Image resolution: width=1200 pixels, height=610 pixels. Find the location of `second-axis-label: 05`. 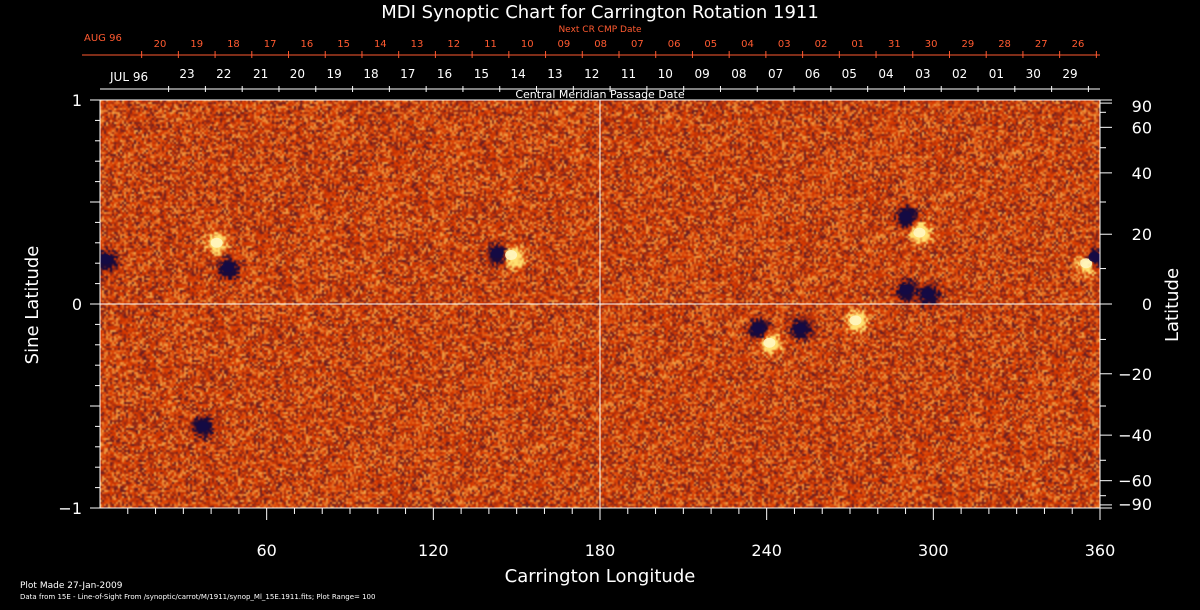

second-axis-label: 05 is located at coordinates (849, 74).